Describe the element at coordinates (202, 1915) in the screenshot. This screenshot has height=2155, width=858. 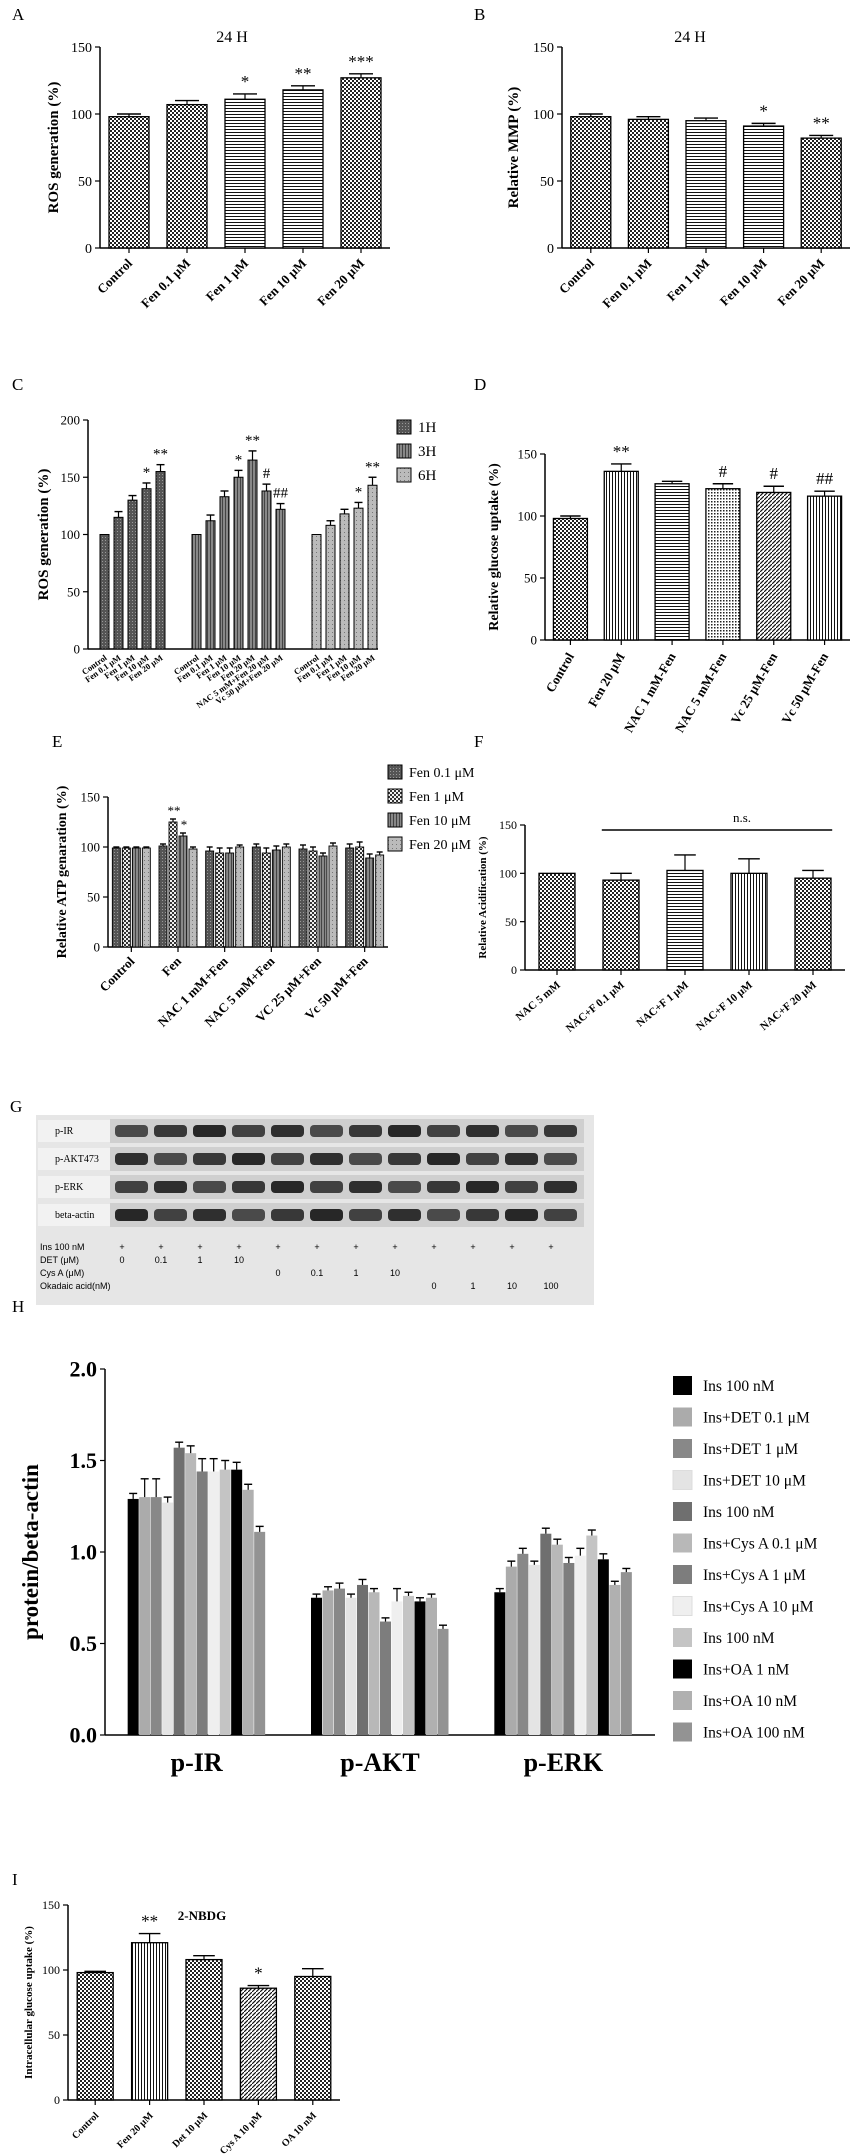
I see `chart-title: 2-NBDG` at that location.